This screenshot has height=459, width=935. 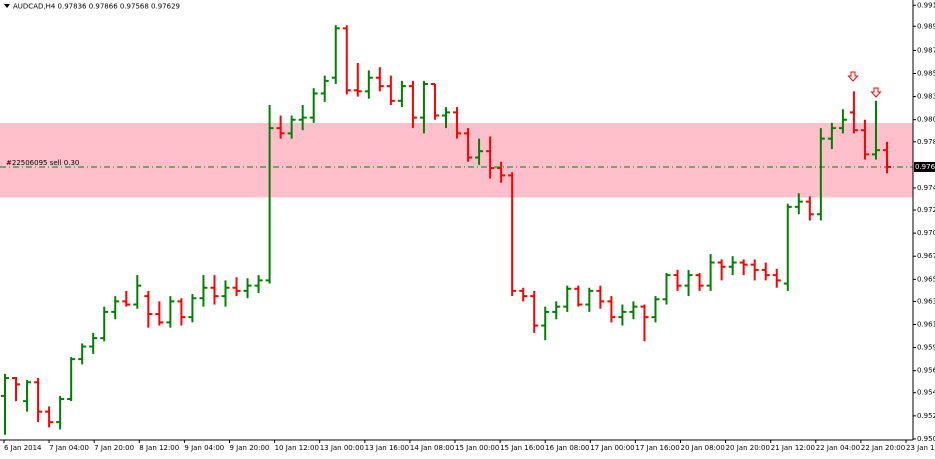 What do you see at coordinates (69, 448) in the screenshot?
I see `x-tick-label: 7 Jan 04:00` at bounding box center [69, 448].